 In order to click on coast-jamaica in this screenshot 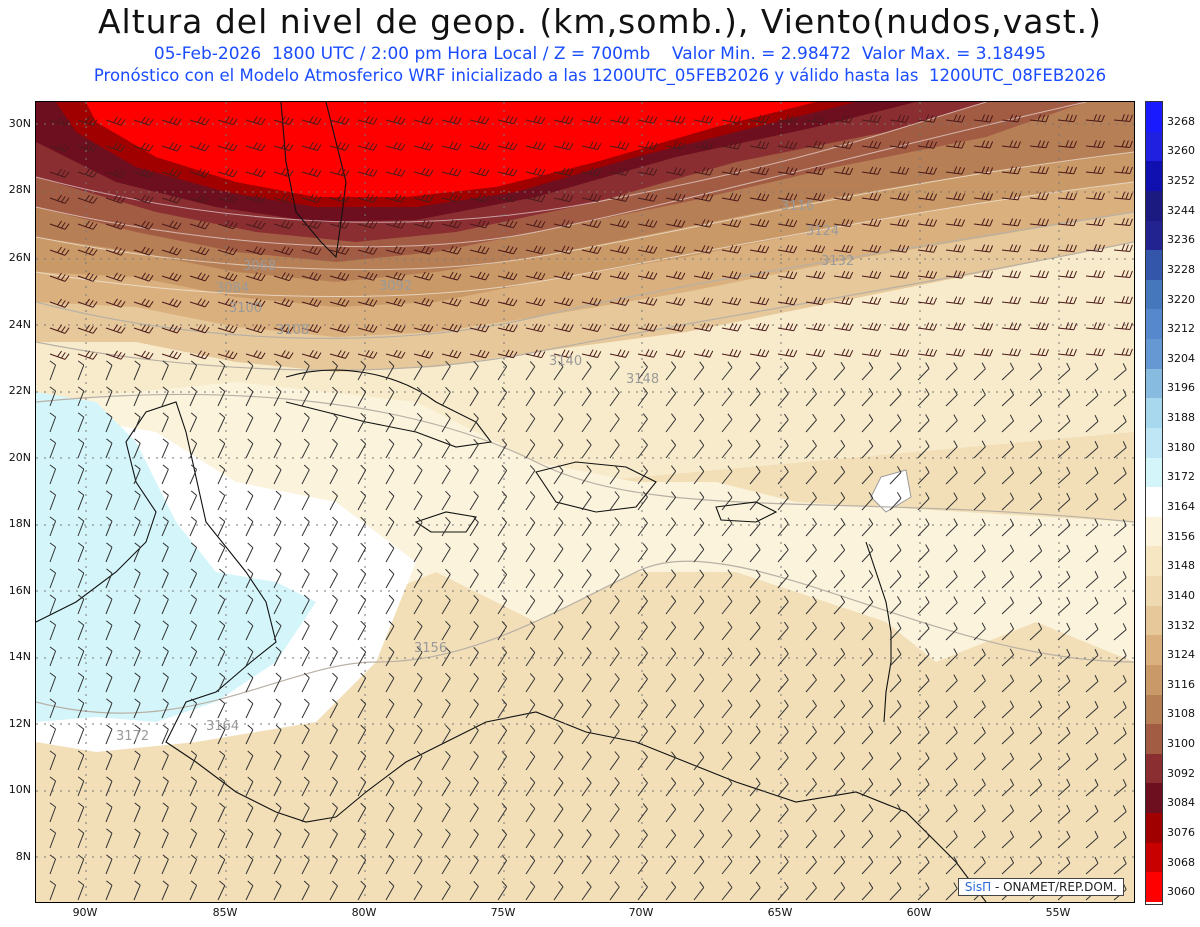, I will do `click(445, 522)`.